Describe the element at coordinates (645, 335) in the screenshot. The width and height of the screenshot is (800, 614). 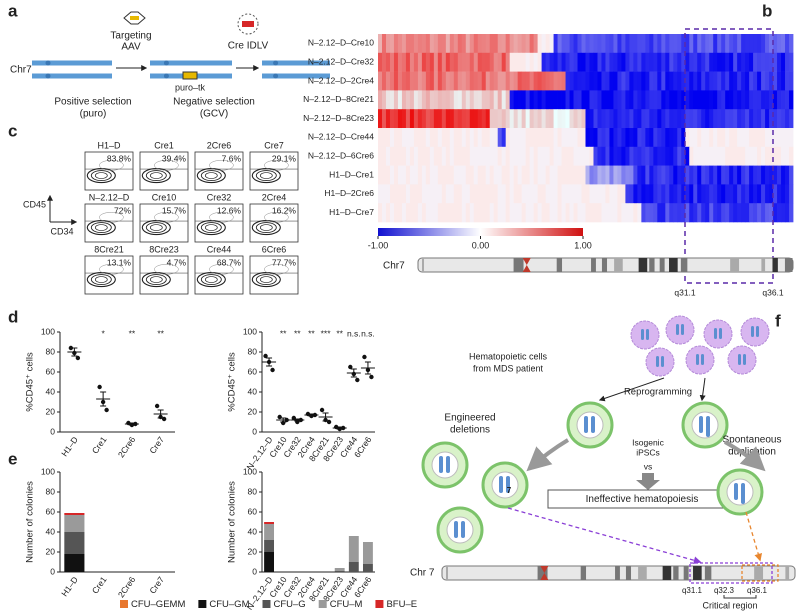
I see `patient-cell` at that location.